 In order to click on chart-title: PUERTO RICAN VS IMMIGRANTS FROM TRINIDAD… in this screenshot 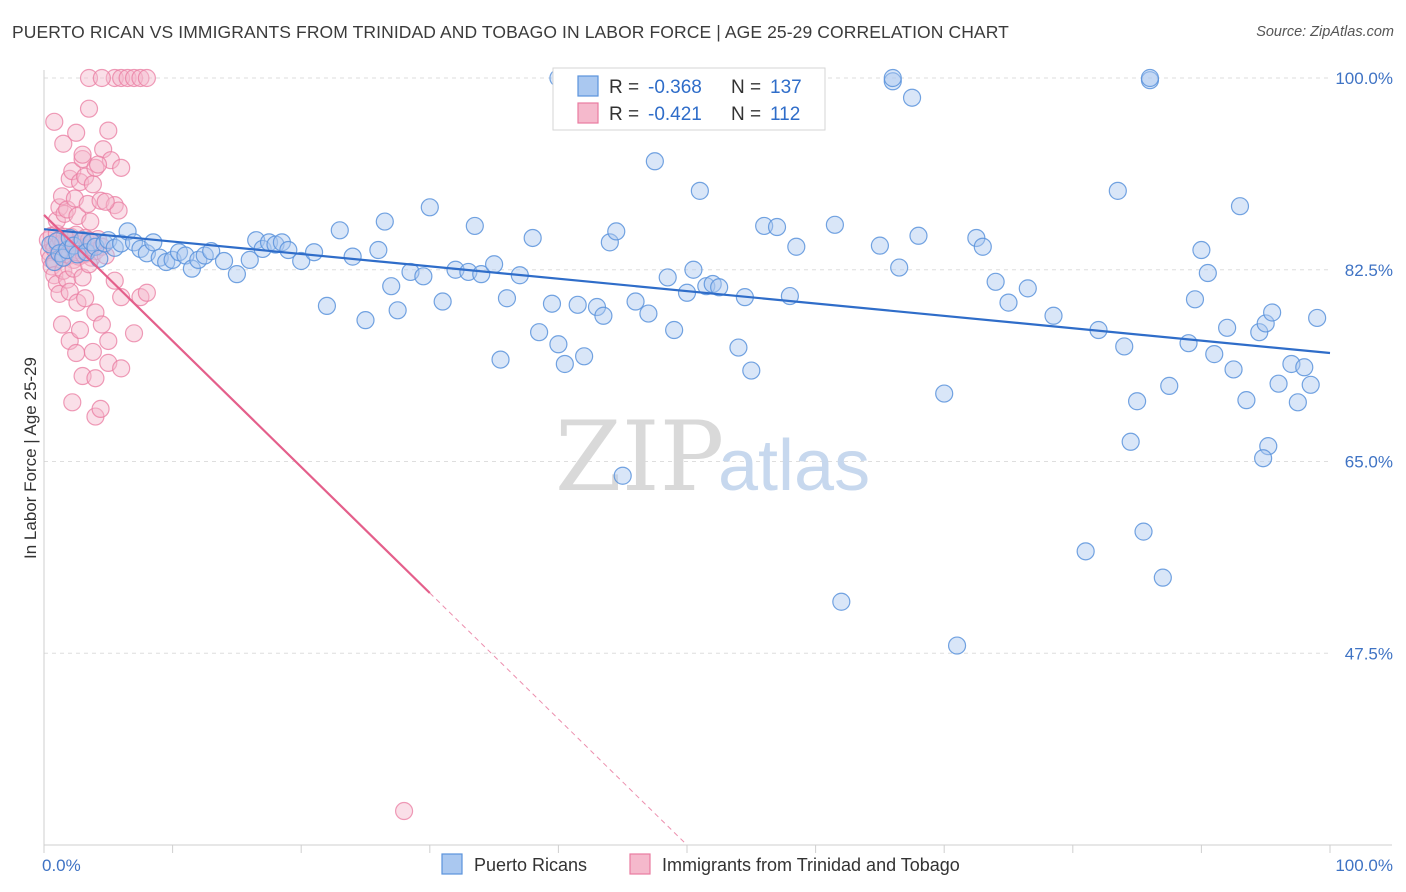, I will do `click(510, 32)`.